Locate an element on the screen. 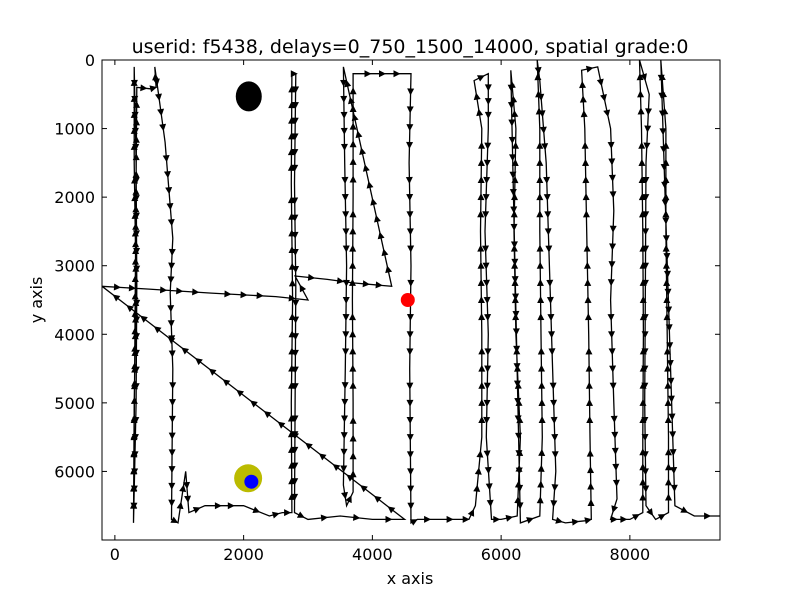  x-tick-label: 0 is located at coordinates (115, 554).